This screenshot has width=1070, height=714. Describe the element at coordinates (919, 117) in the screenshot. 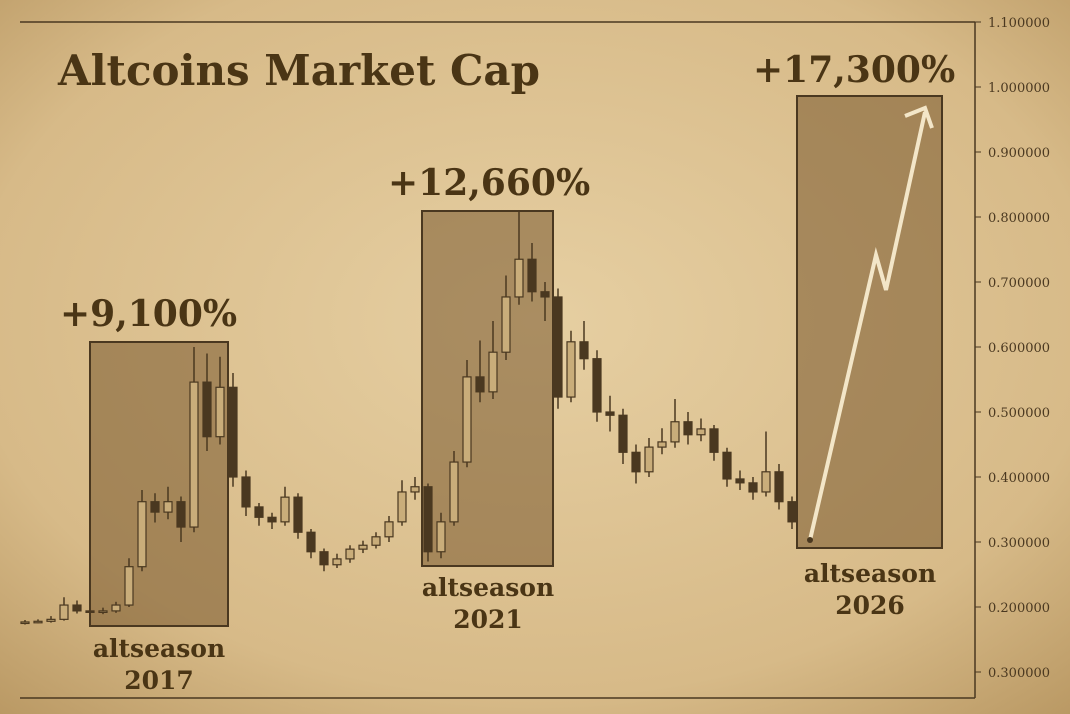

I see `arrow-head` at that location.